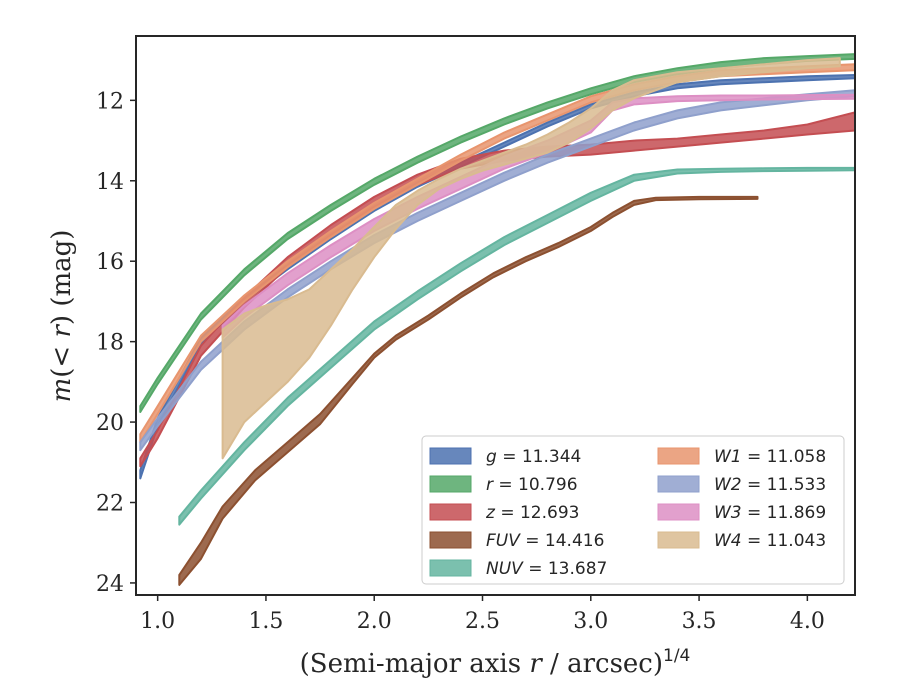 Image resolution: width=900 pixels, height=700 pixels. Describe the element at coordinates (807, 621) in the screenshot. I see `x-tick-label: 4.0` at that location.